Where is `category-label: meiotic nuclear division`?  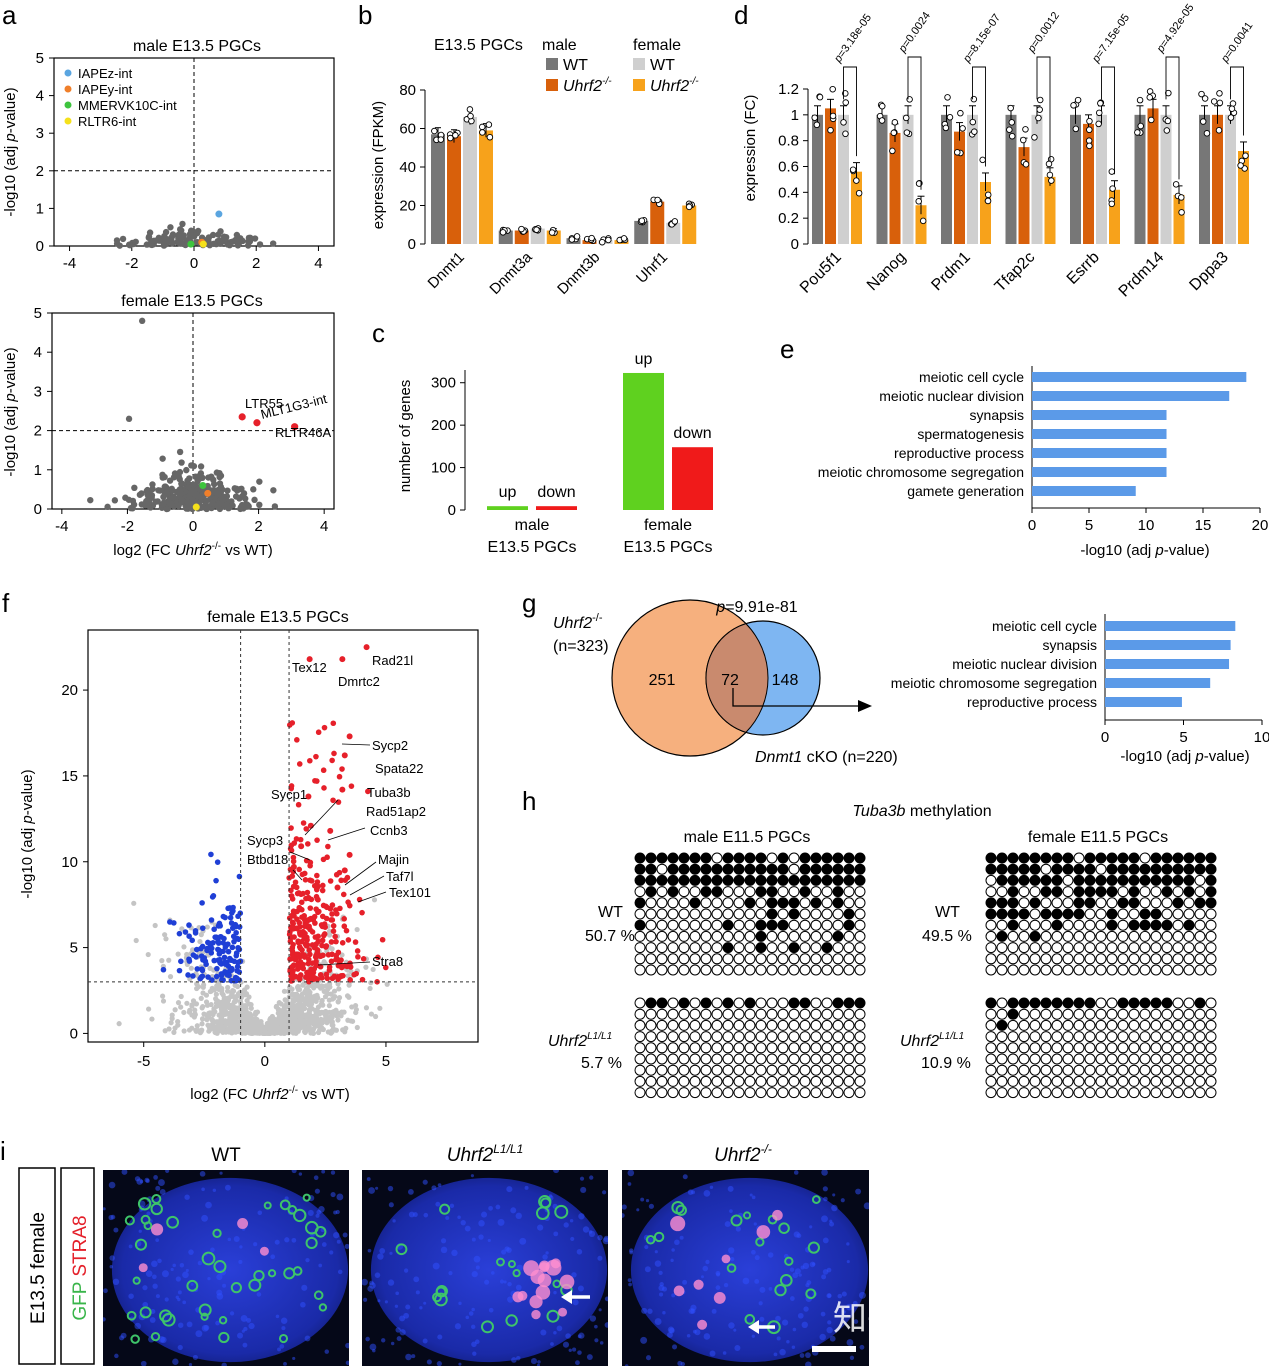
category-label: meiotic nuclear division is located at coordinates (1024, 664).